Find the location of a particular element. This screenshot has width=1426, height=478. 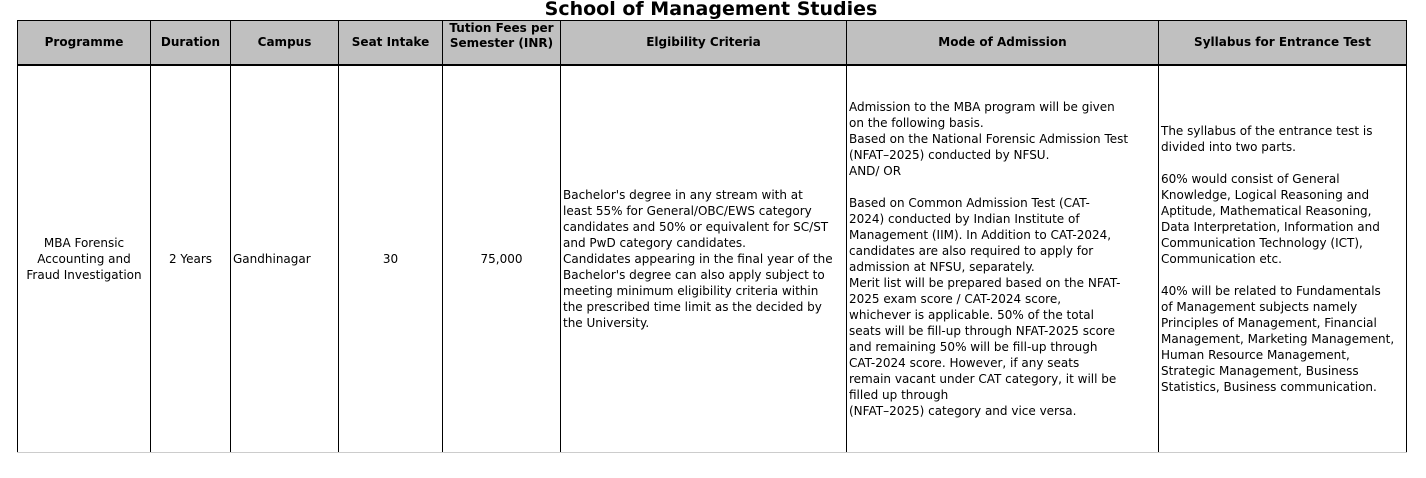

page-title: School of Management Studies is located at coordinates (711, 10).